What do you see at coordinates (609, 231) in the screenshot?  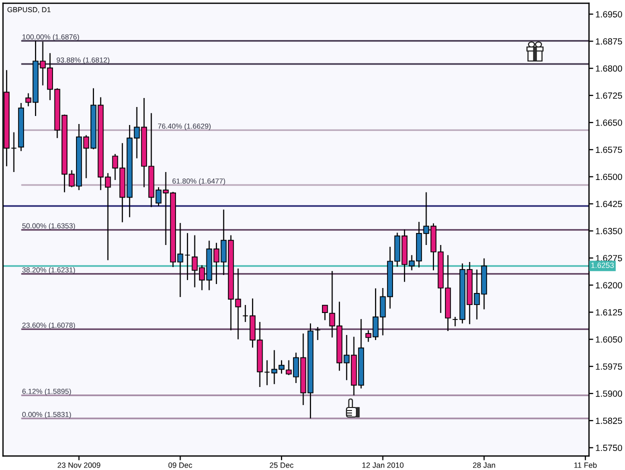 I see `y-tick-label: 1.6350` at bounding box center [609, 231].